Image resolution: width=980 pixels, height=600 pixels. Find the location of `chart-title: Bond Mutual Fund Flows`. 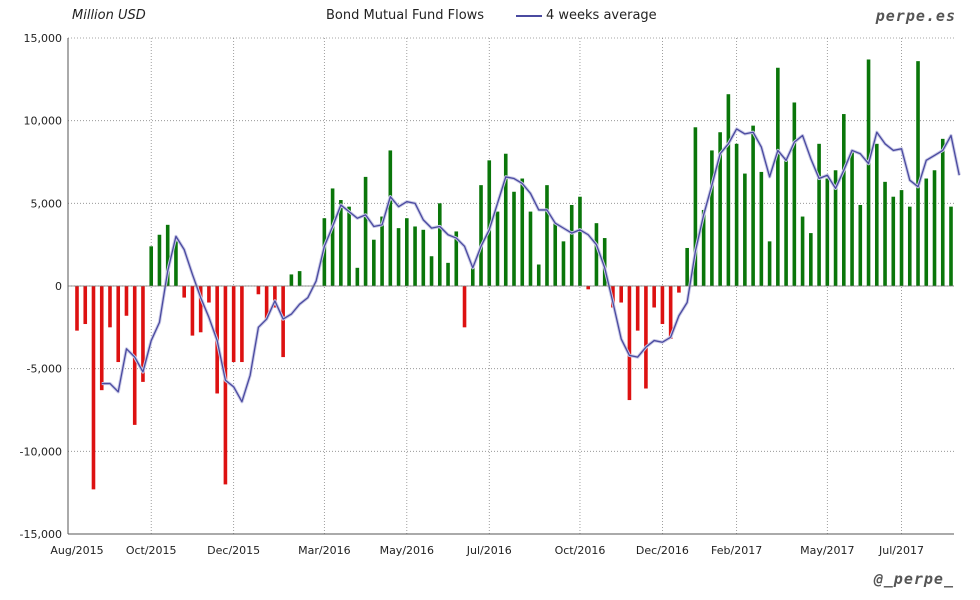

chart-title: Bond Mutual Fund Flows is located at coordinates (405, 15).